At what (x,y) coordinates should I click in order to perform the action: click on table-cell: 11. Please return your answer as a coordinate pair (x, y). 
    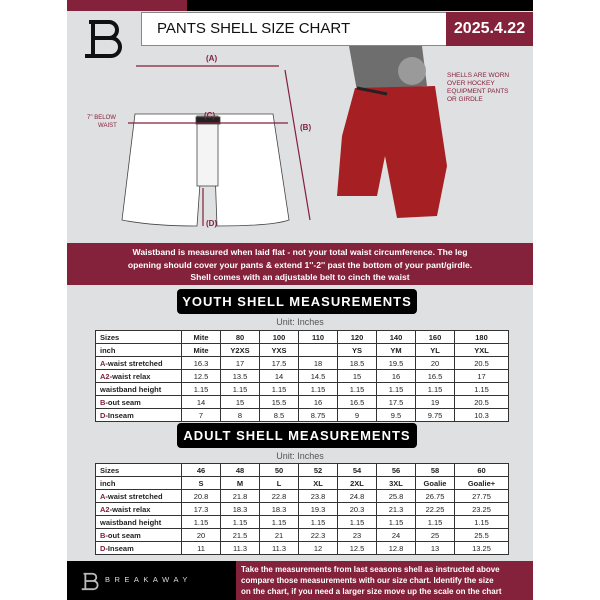
    Looking at the image, I should click on (201, 548).